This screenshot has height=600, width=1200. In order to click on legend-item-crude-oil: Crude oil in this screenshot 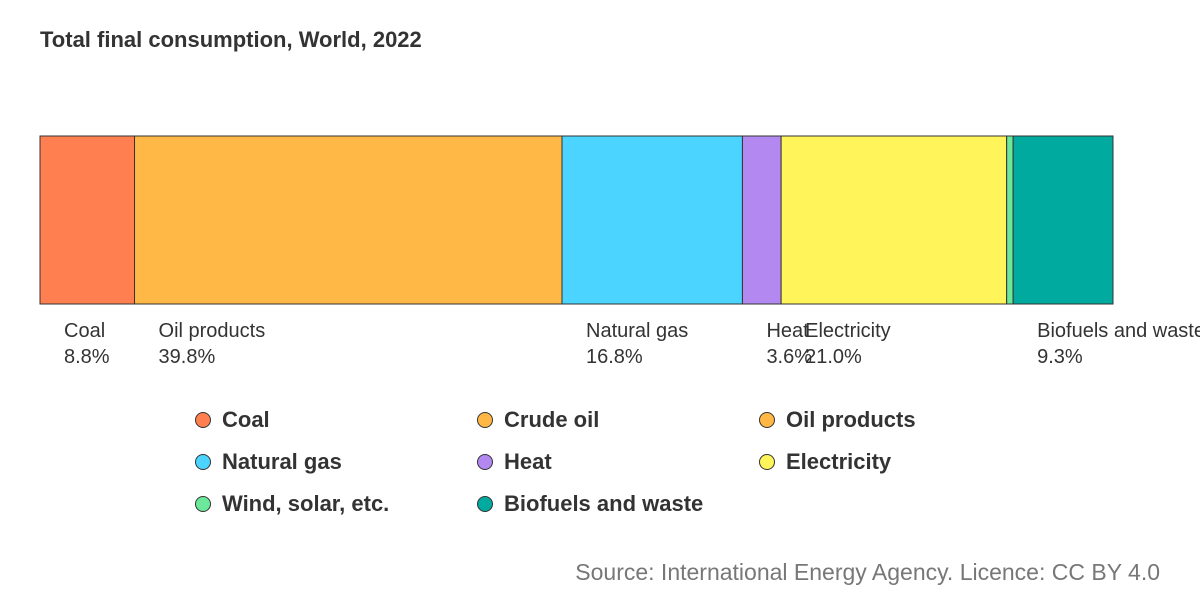, I will do `click(618, 420)`.